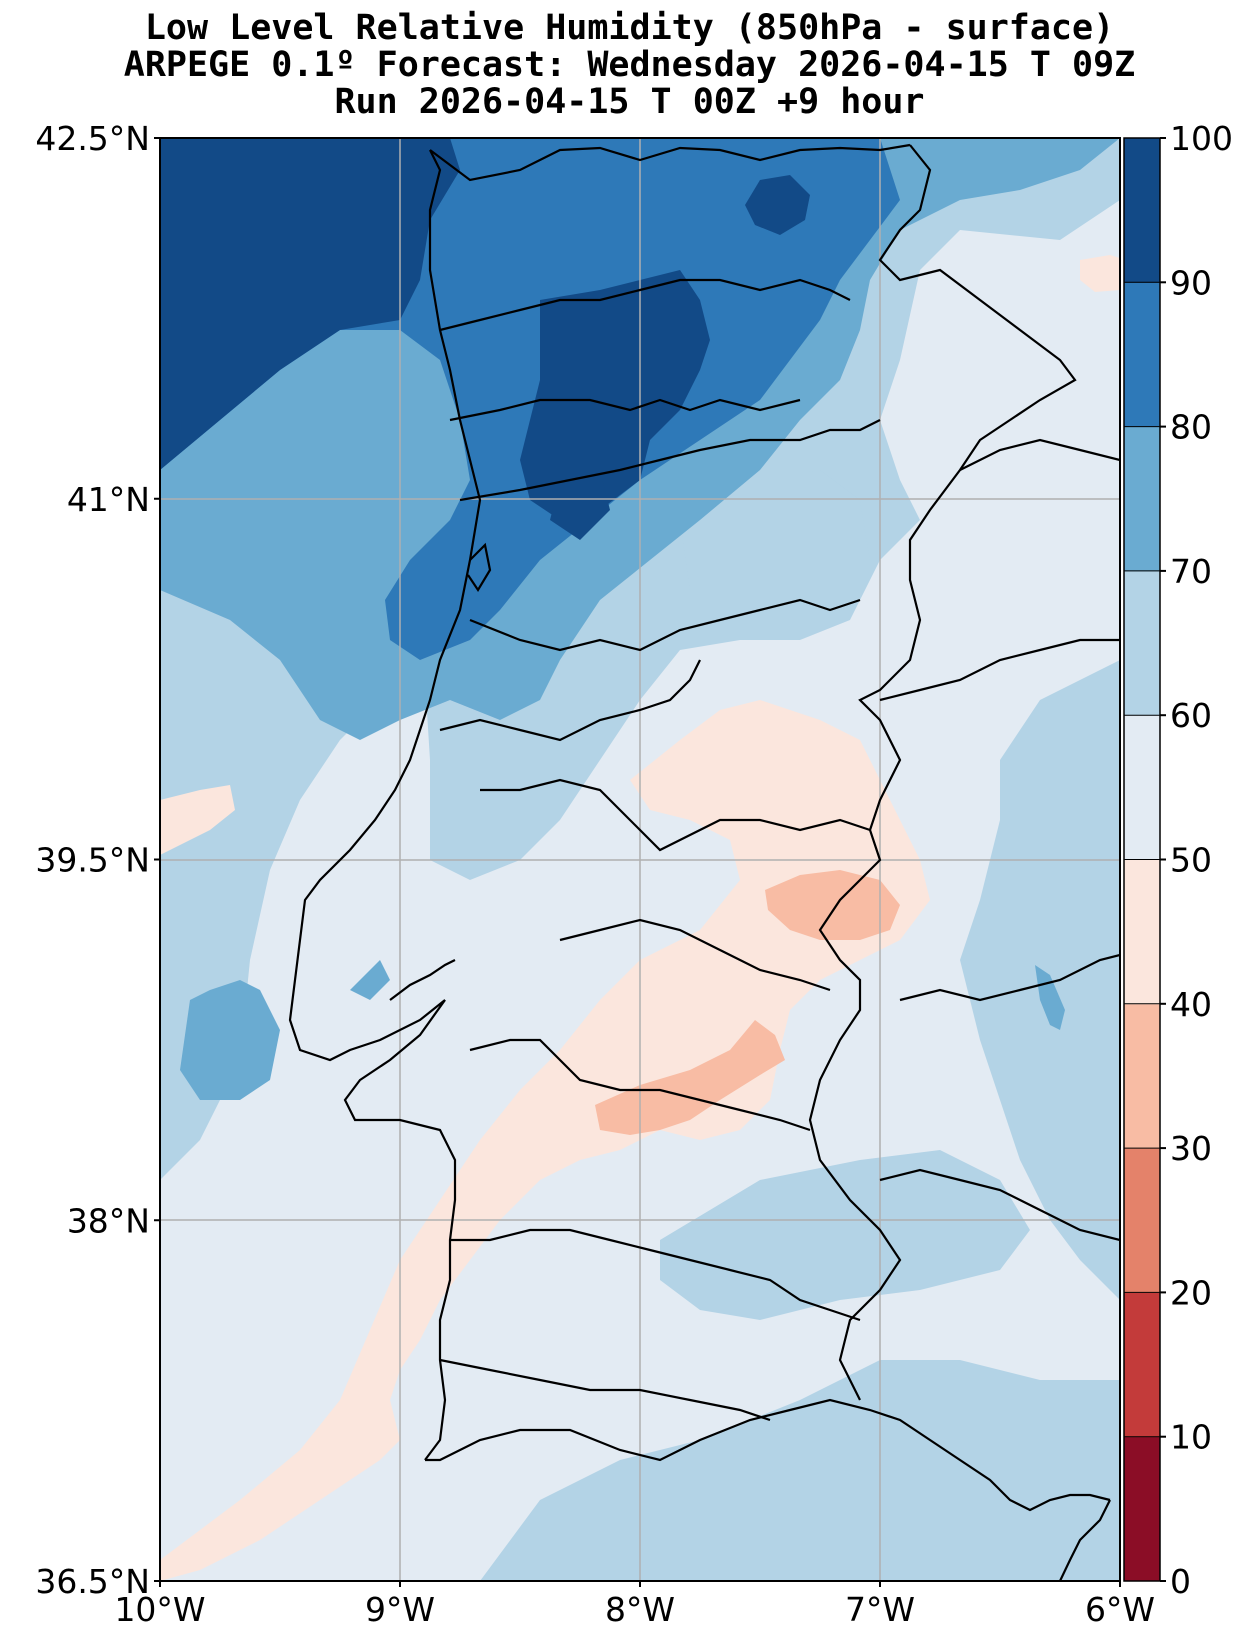 This screenshot has height=1646, width=1259. What do you see at coordinates (1191, 860) in the screenshot?
I see `colorbar-tick-label: 50` at bounding box center [1191, 860].